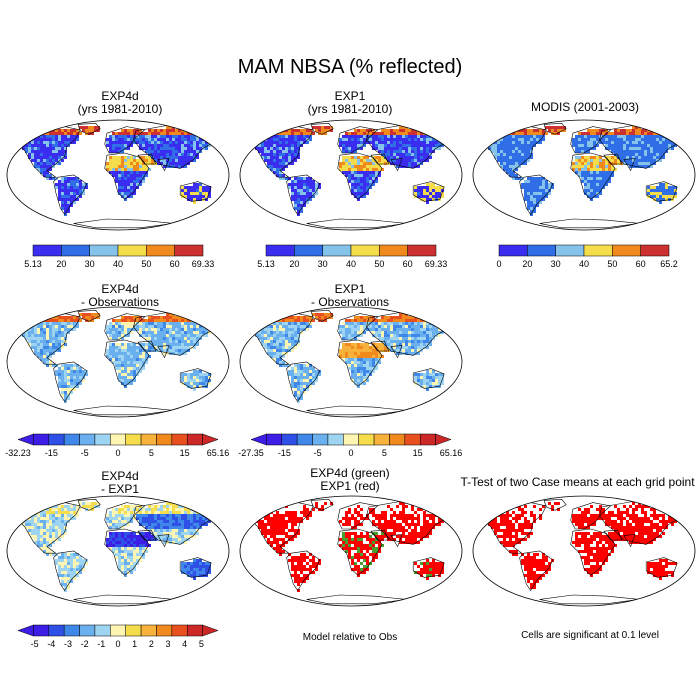 This screenshot has height=700, width=700. I want to click on map-border, so click(584, 175).